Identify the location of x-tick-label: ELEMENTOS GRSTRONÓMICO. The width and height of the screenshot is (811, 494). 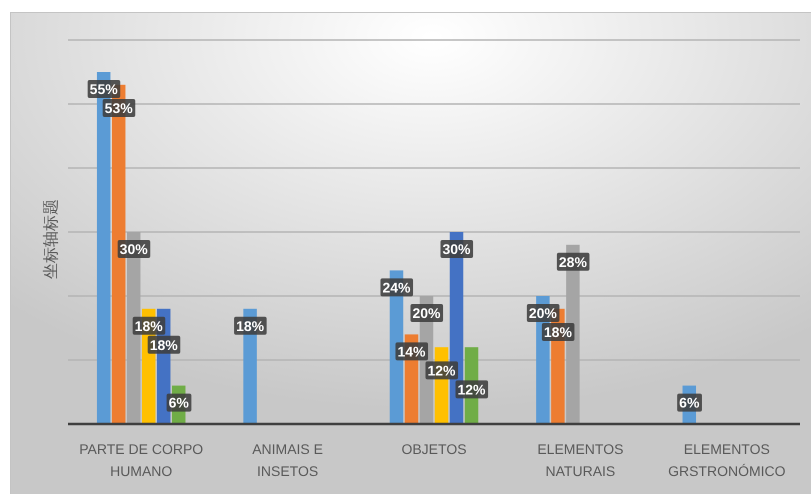
(727, 460).